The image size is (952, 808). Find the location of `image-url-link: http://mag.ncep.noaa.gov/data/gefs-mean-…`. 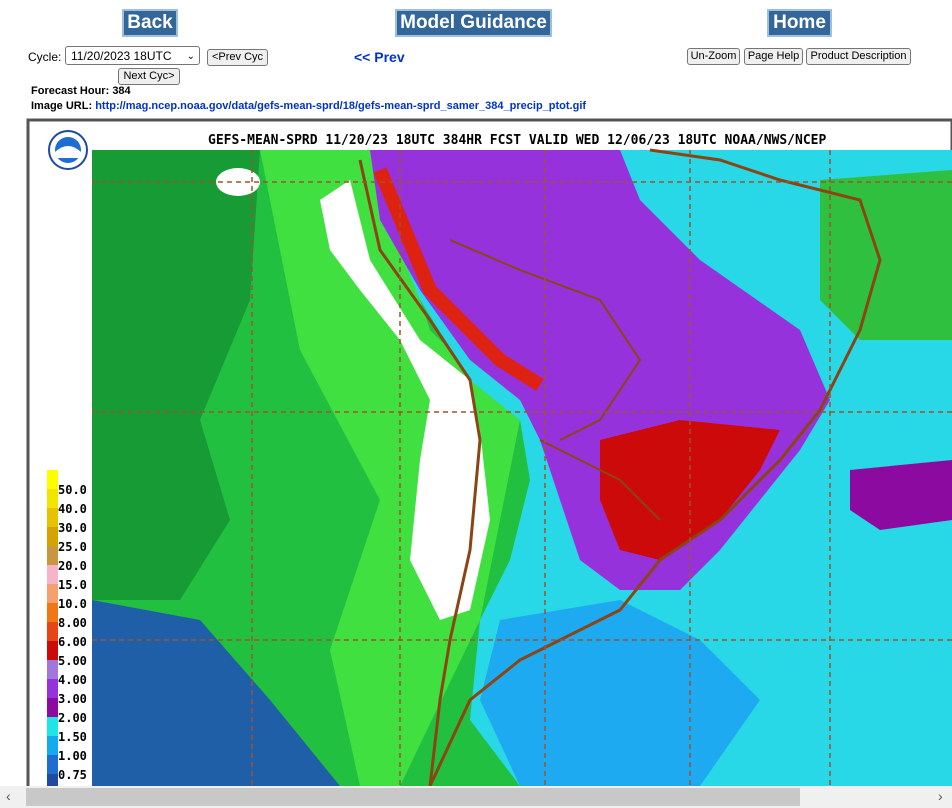

image-url-link: http://mag.ncep.noaa.gov/data/gefs-mean-… is located at coordinates (341, 106).